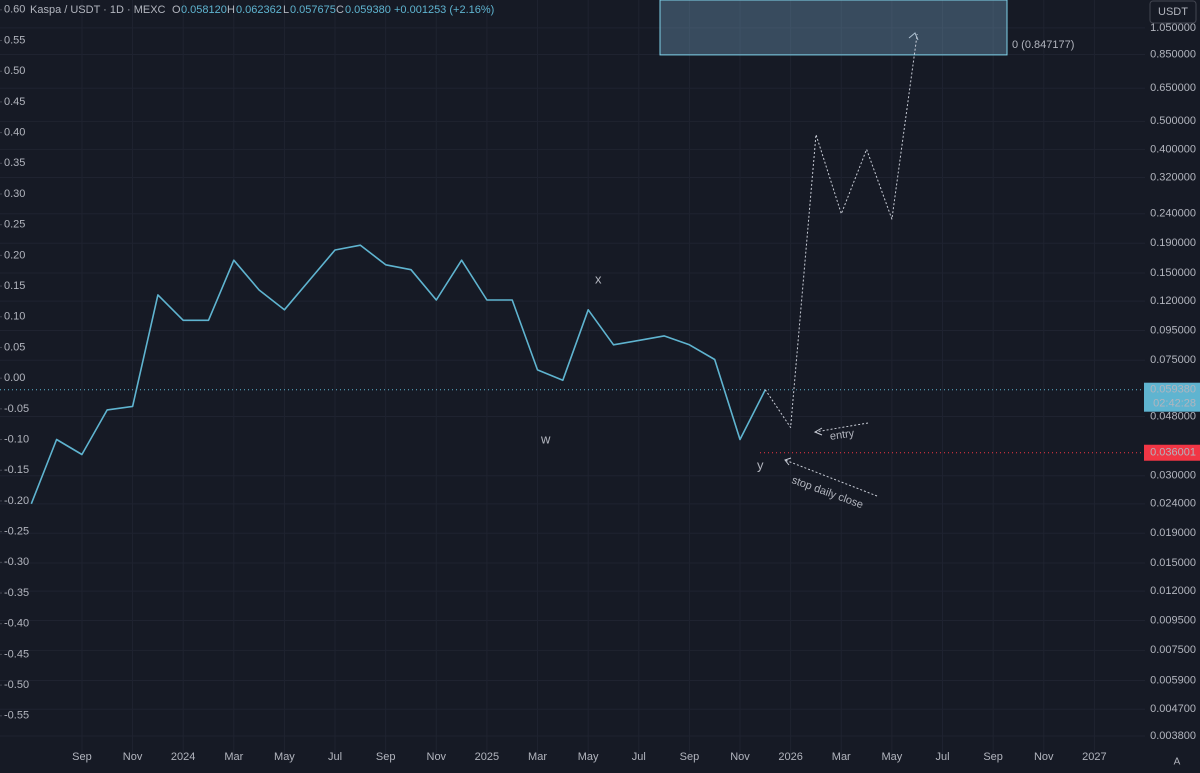 This screenshot has width=1200, height=773. Describe the element at coordinates (16, 716) in the screenshot. I see `y2-tick-label: -0.55` at that location.